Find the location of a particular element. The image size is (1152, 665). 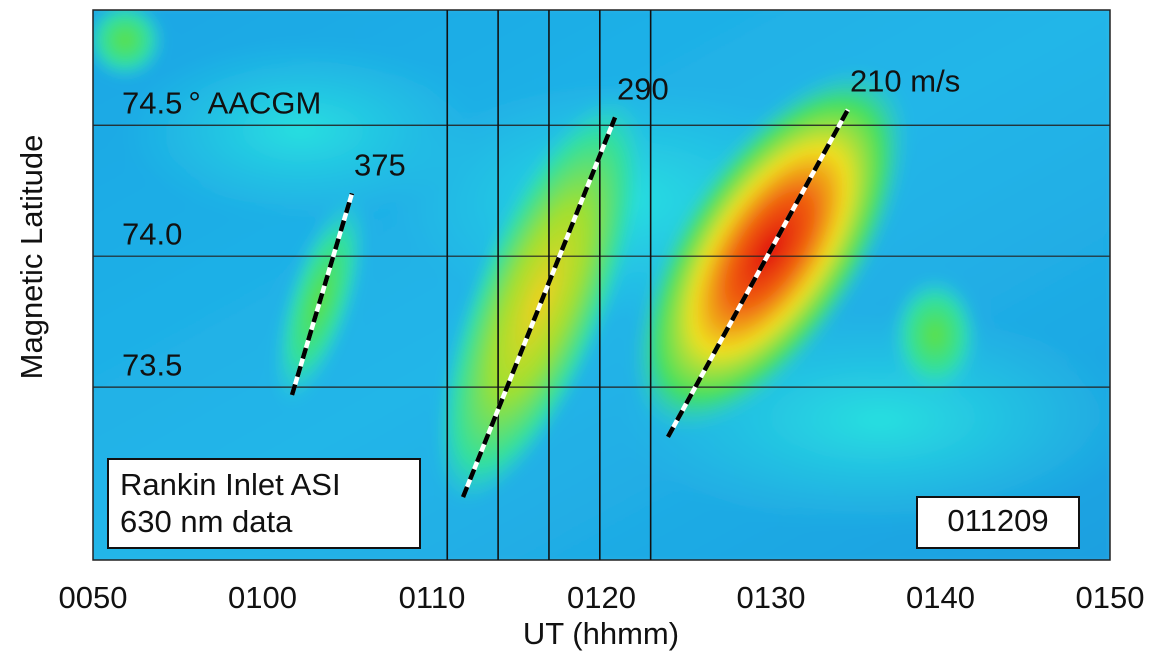

instrument-data: 630 nm data is located at coordinates (206, 521).